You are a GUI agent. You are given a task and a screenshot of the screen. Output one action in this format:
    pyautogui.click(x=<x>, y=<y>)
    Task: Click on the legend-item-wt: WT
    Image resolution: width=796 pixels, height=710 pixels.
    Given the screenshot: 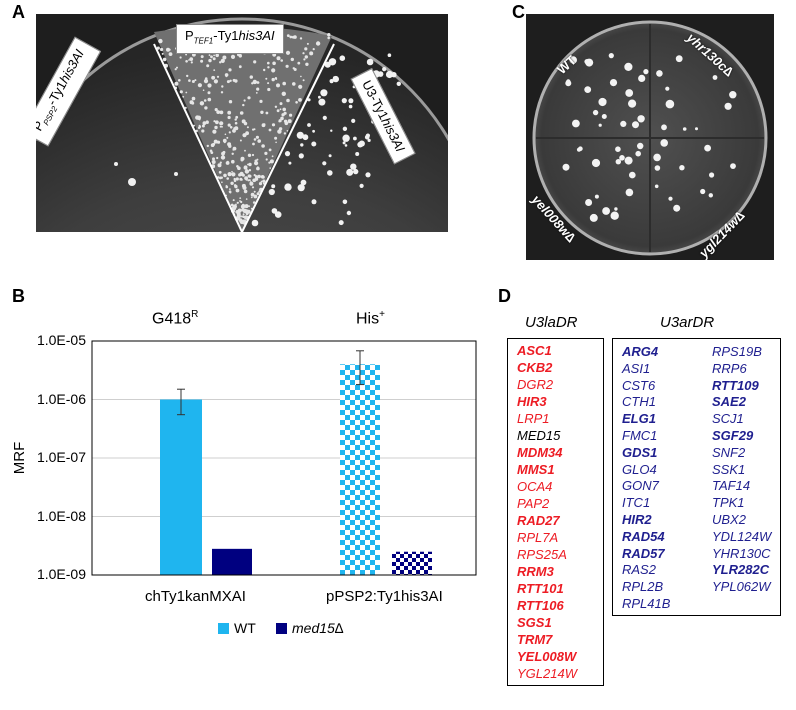 What is the action you would take?
    pyautogui.click(x=237, y=628)
    